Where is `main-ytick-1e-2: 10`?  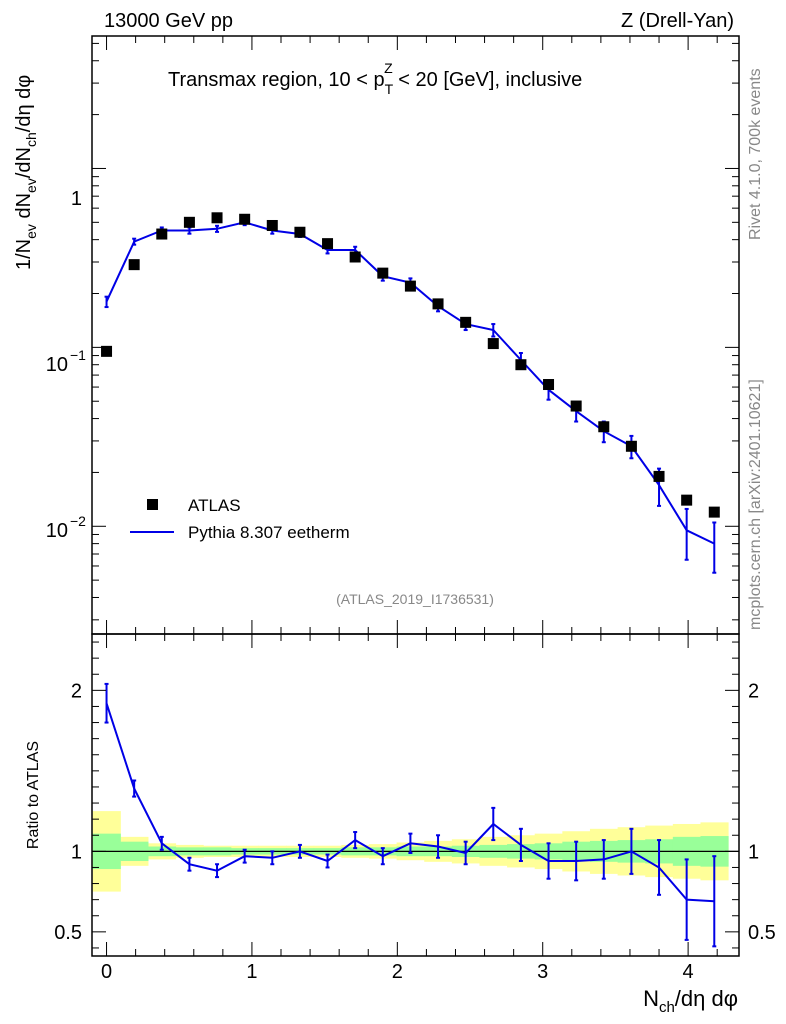
main-ytick-1e-2: 10 is located at coordinates (57, 531).